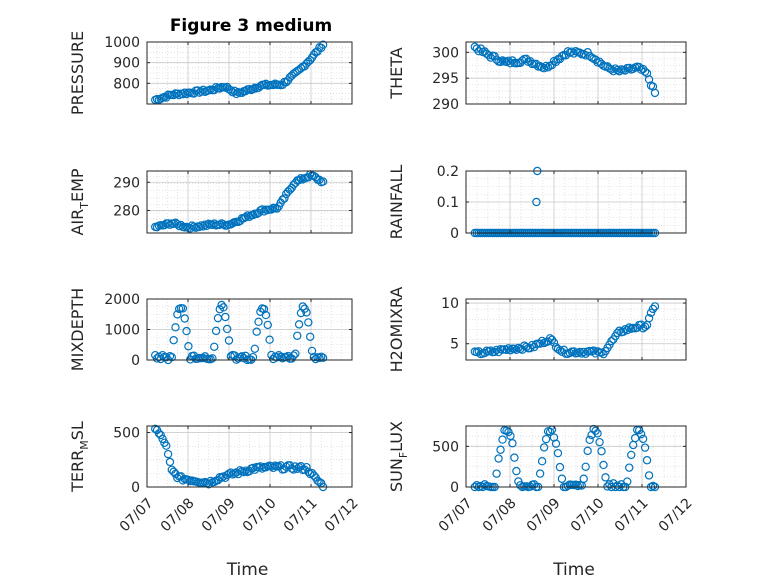 The image size is (778, 583). What do you see at coordinates (403, 455) in the screenshot?
I see `y-label-subscript: F` at bounding box center [403, 455].